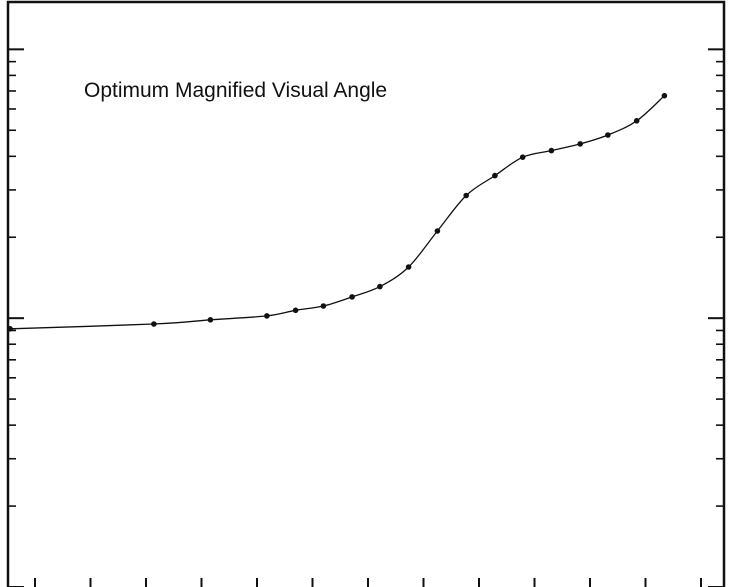  Describe the element at coordinates (235, 90) in the screenshot. I see `chart-title: Optimum Magnified Visual Angle` at that location.